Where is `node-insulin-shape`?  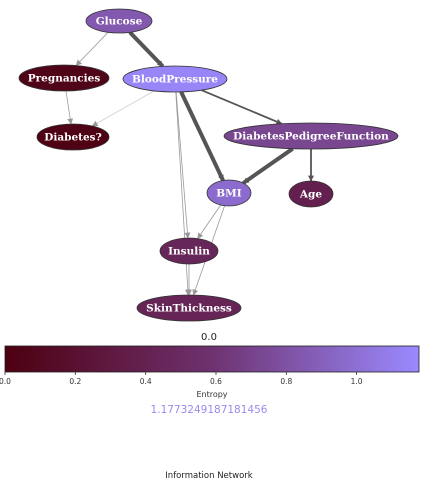
node-insulin-shape is located at coordinates (189, 251).